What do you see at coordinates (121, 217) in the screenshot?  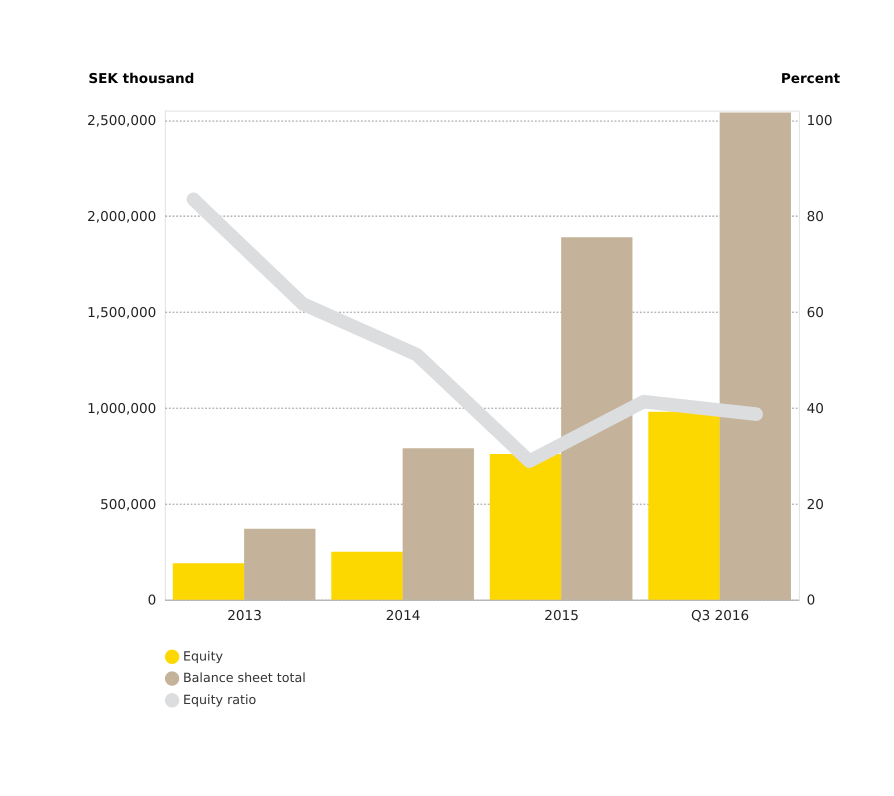 I see `y-tick-label: 2,000,000` at bounding box center [121, 217].